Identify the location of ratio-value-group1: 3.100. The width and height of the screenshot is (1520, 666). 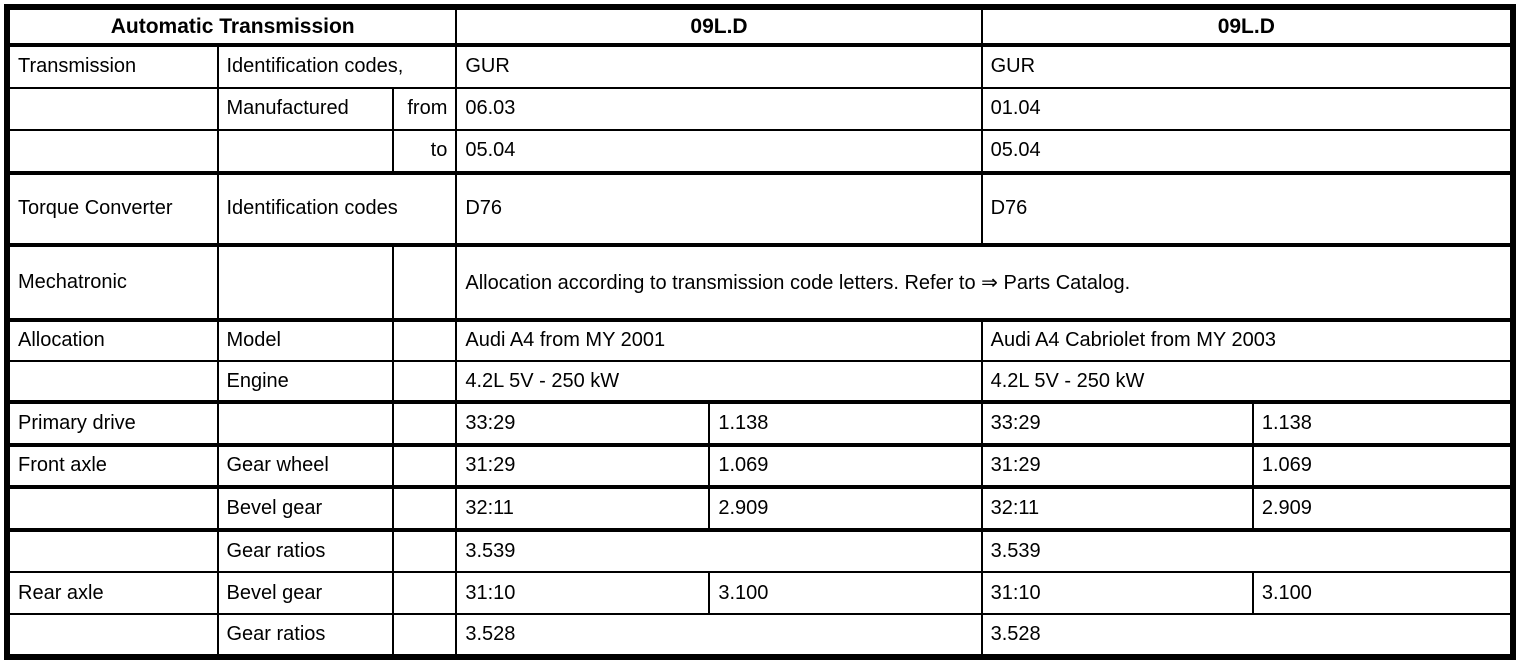
(845, 593).